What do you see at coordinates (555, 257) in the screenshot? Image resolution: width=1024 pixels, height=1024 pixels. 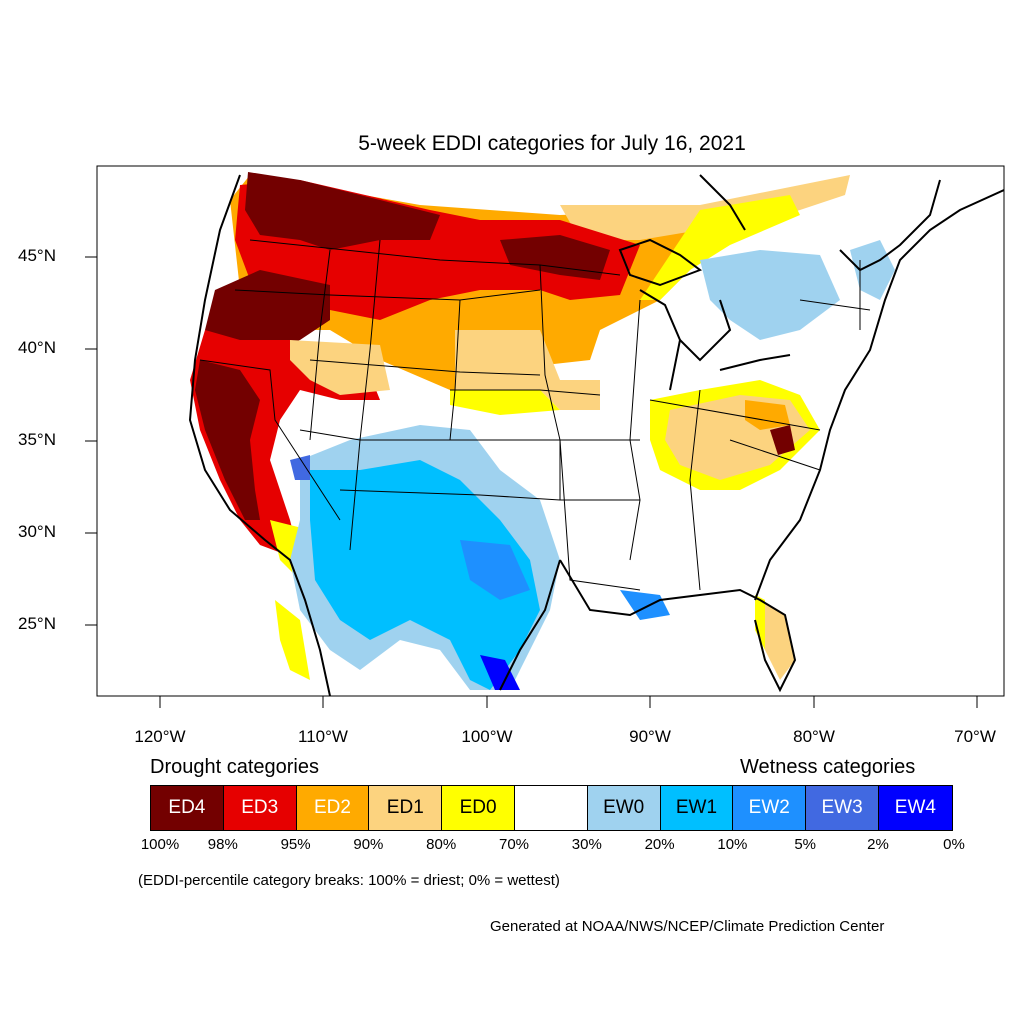 I see `ed4-region-minnesota` at bounding box center [555, 257].